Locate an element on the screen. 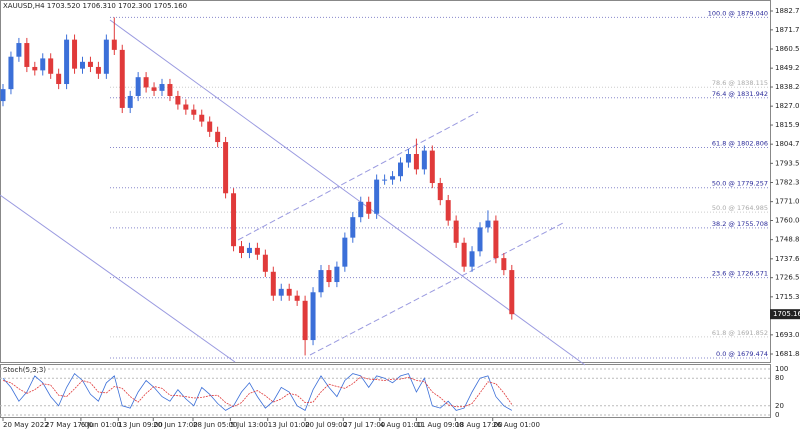 This screenshot has width=800, height=429. x-tick-label: 11 Aug 09:00 is located at coordinates (439, 425).